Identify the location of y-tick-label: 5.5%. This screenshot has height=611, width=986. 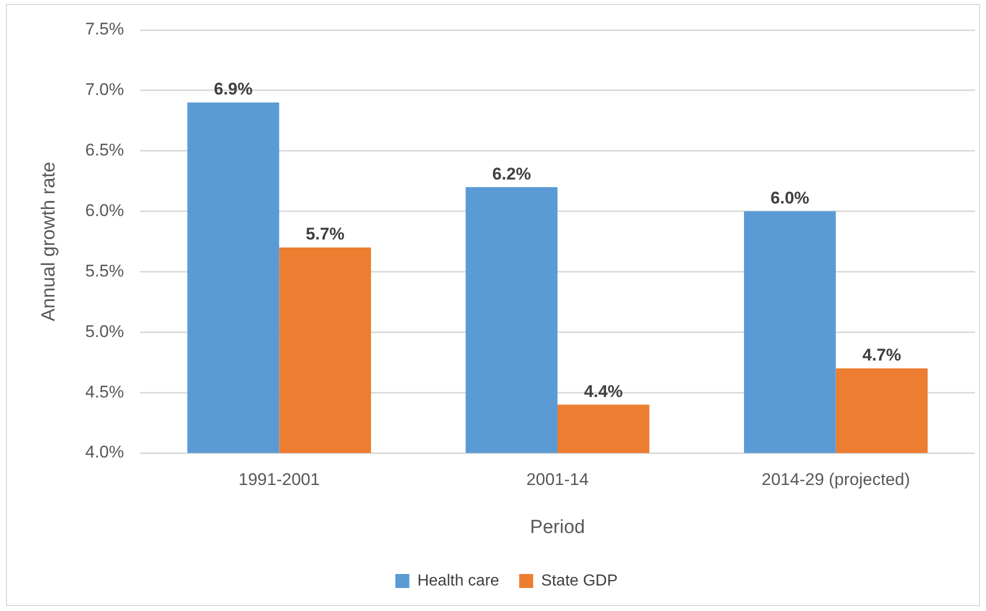
(104, 270).